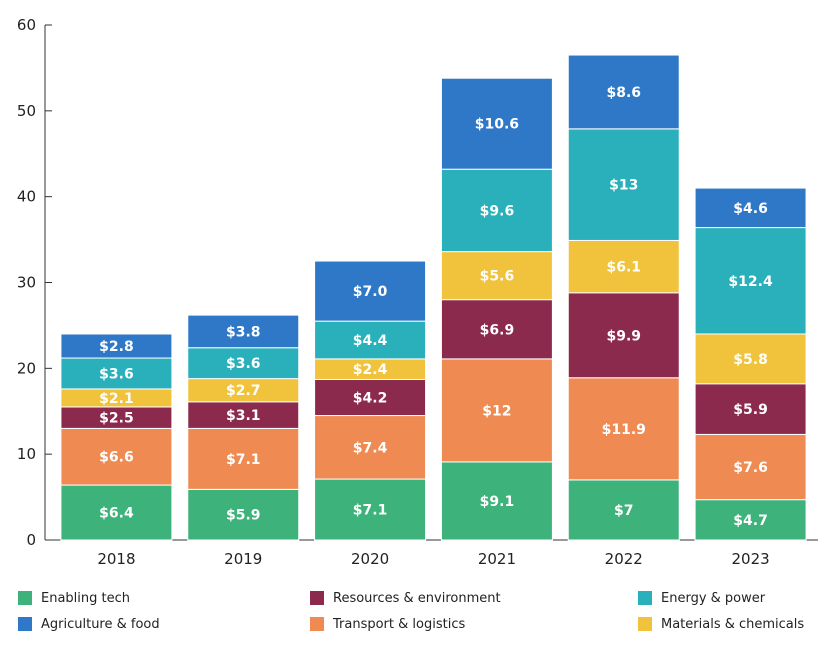 The width and height of the screenshot is (835, 646). I want to click on data-label: $7.0, so click(370, 292).